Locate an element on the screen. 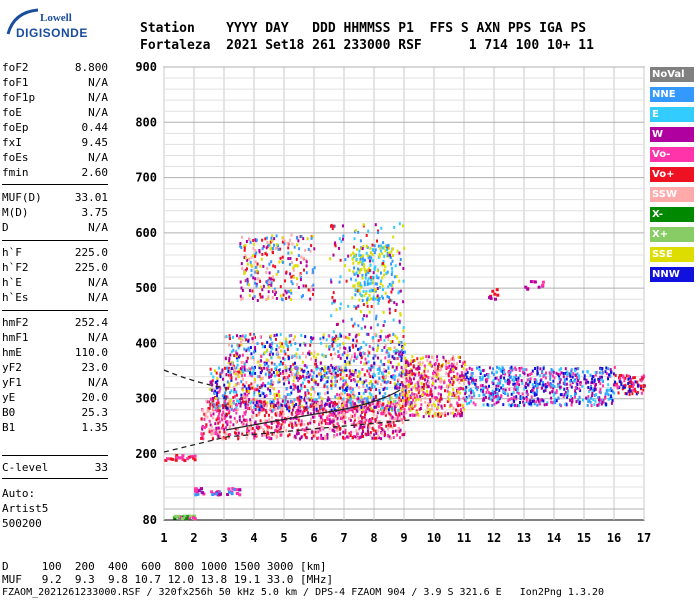 This screenshot has height=600, width=700. y-tick-label: 800 is located at coordinates (146, 122).